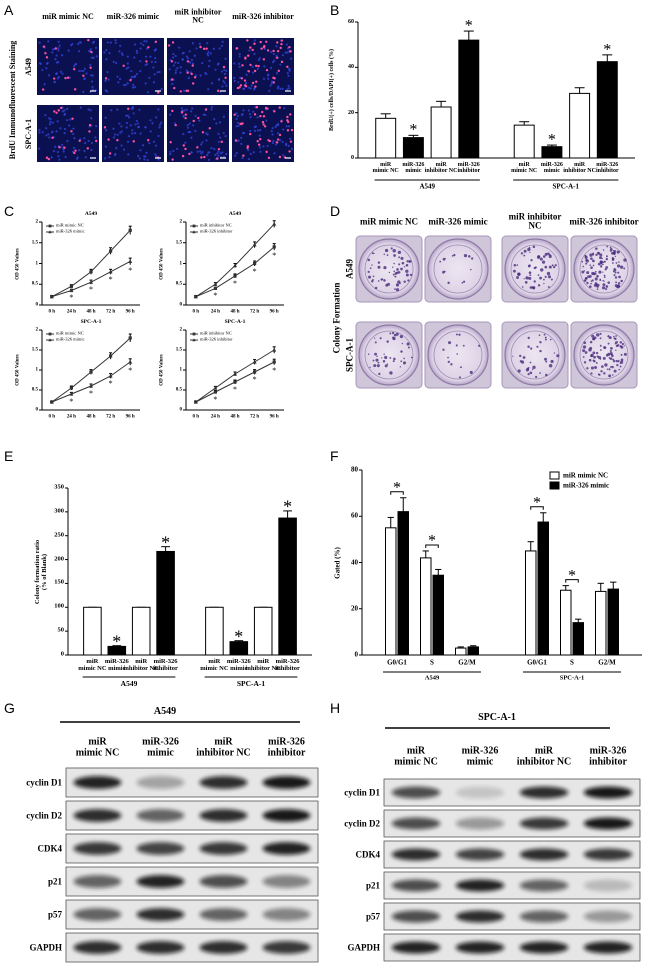 This screenshot has height=965, width=650. Describe the element at coordinates (432, 662) in the screenshot. I see `x-tick-label: S` at that location.